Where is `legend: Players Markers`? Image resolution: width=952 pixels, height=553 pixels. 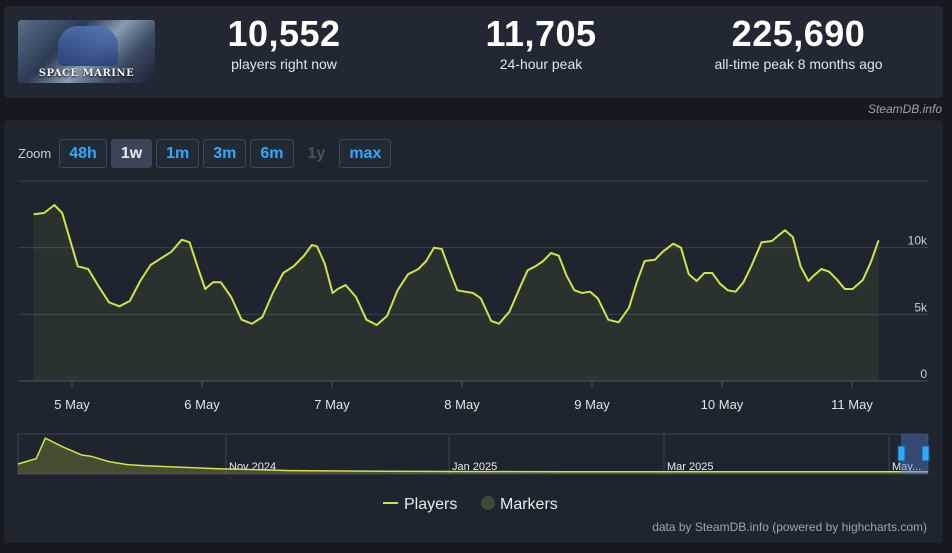 legend: Players Markers is located at coordinates (470, 504).